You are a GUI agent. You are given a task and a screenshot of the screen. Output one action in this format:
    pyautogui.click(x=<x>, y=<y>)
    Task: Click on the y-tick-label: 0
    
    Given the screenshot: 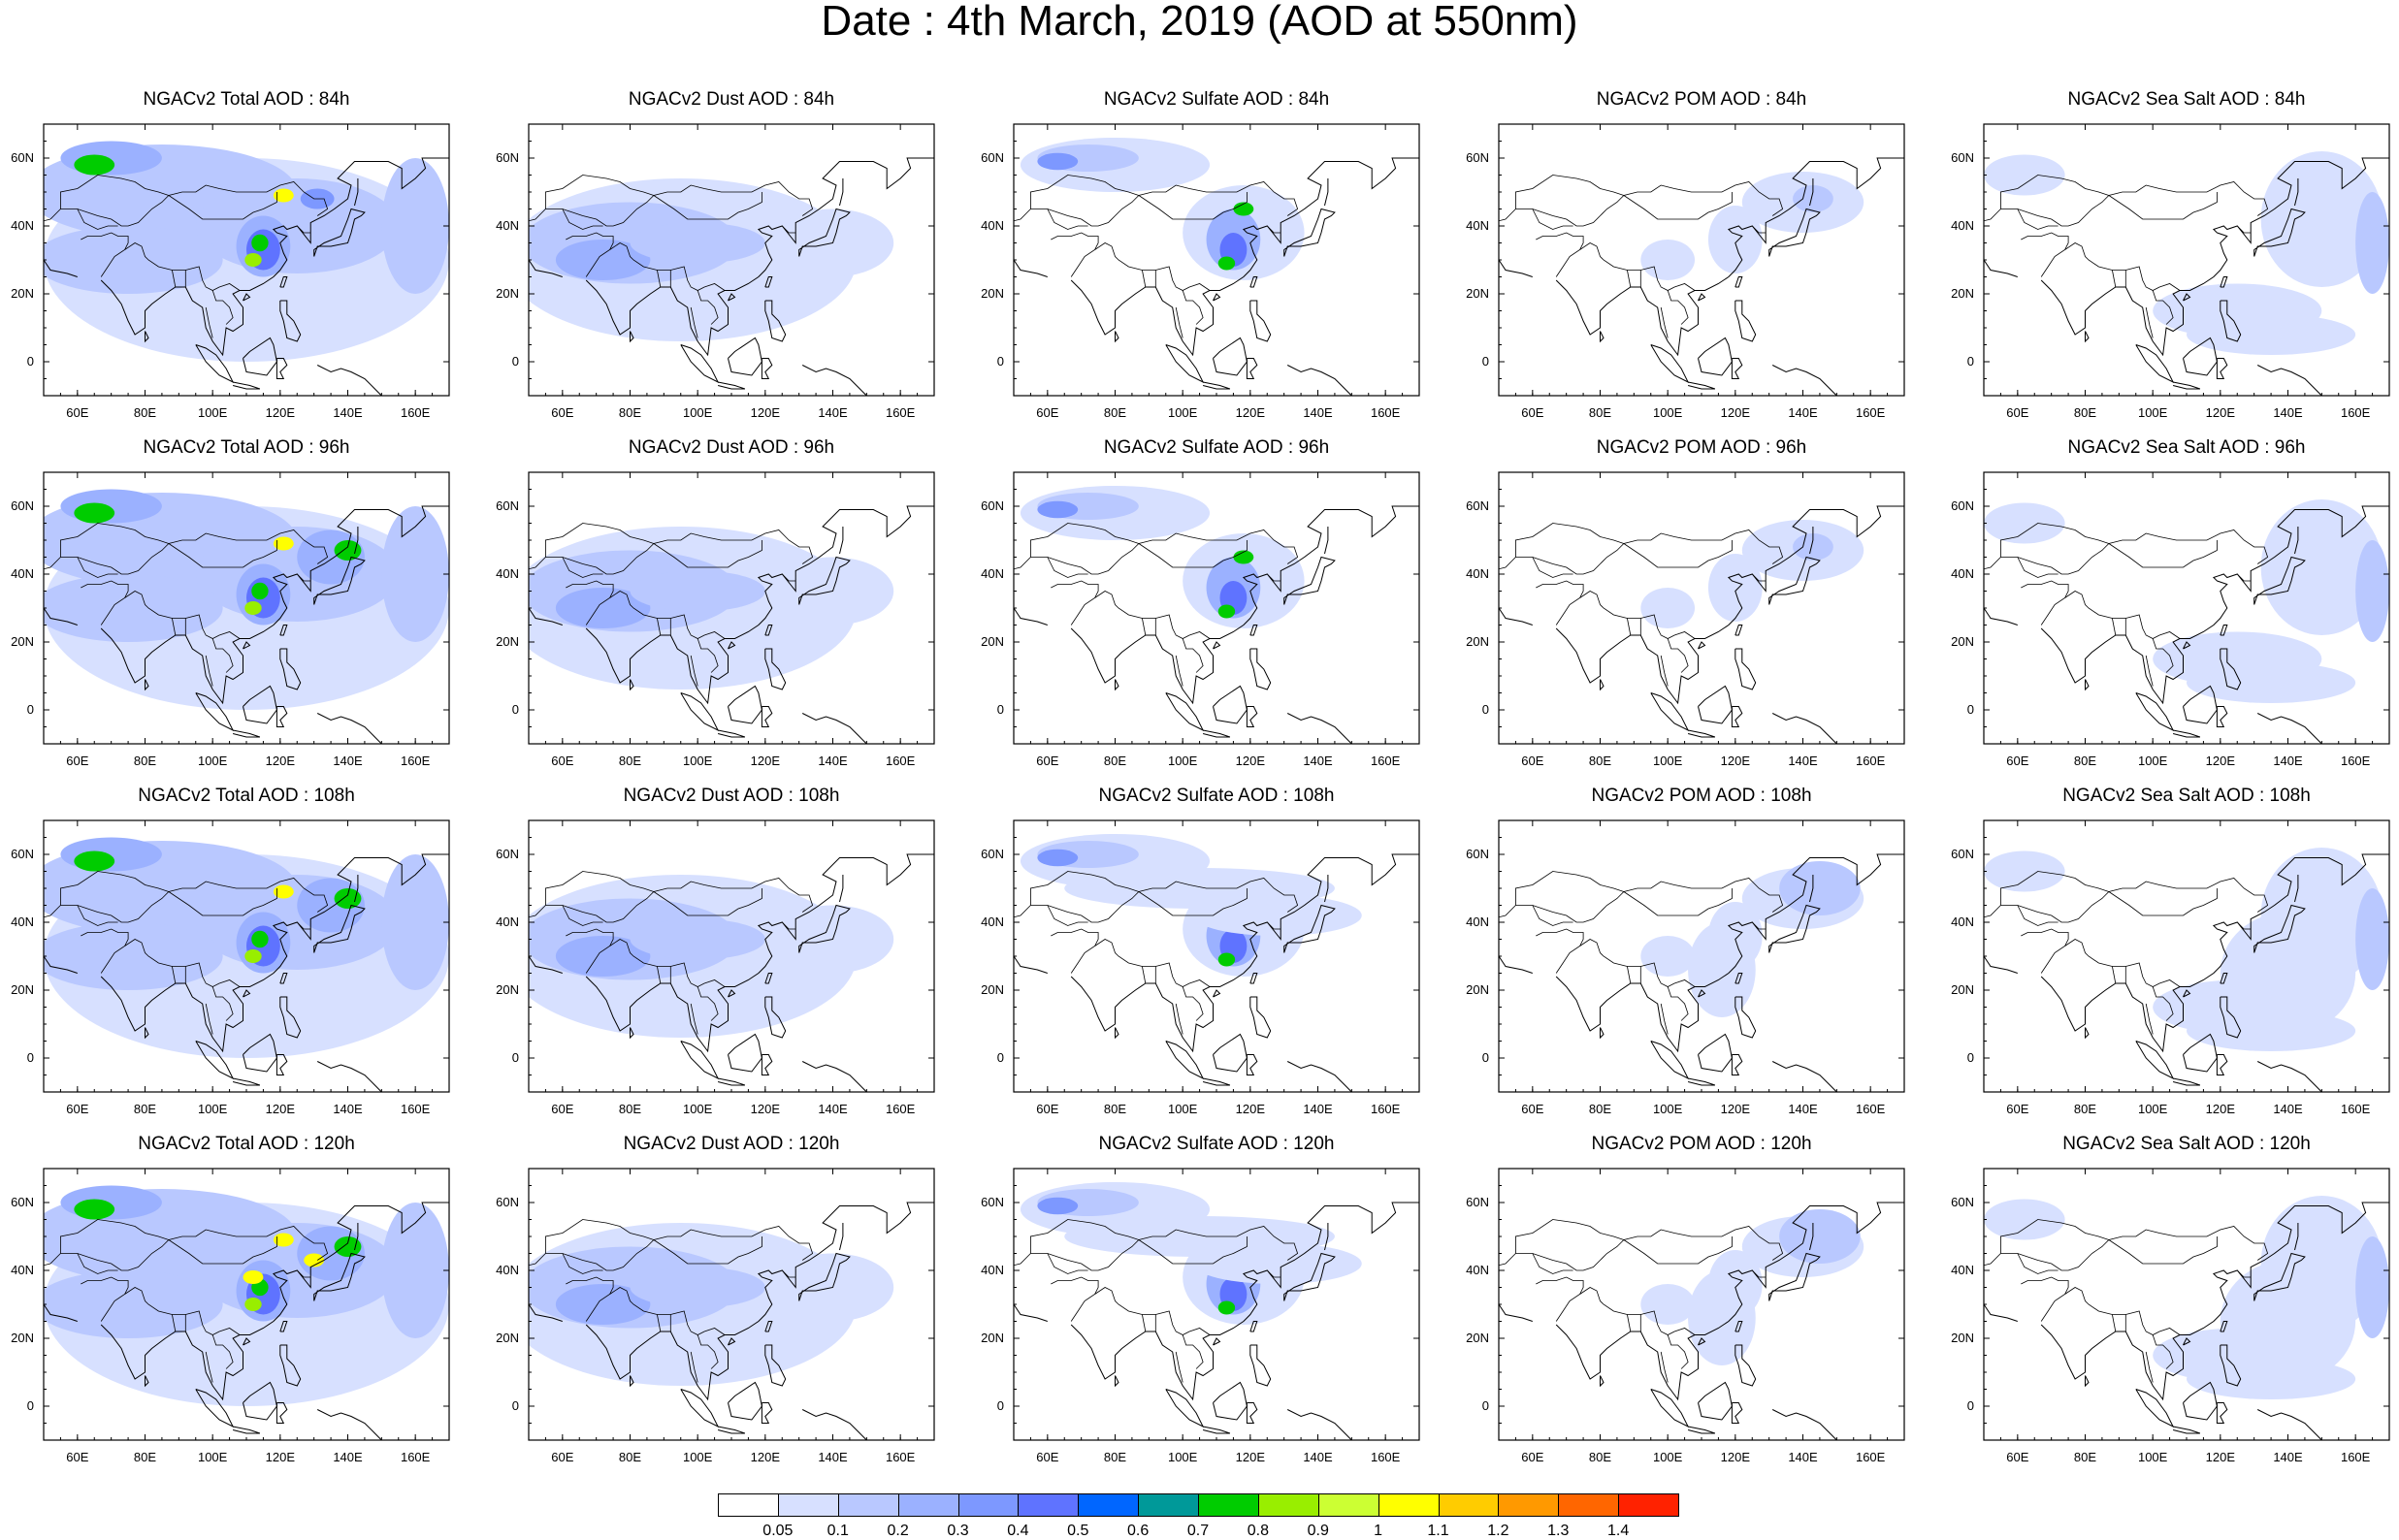 What is the action you would take?
    pyautogui.click(x=1001, y=710)
    